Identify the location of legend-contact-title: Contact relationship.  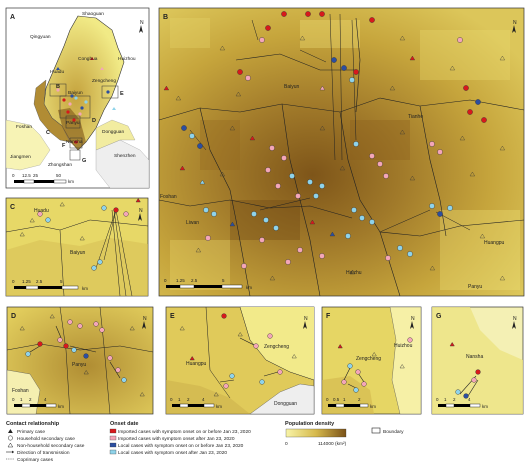
(33, 424).